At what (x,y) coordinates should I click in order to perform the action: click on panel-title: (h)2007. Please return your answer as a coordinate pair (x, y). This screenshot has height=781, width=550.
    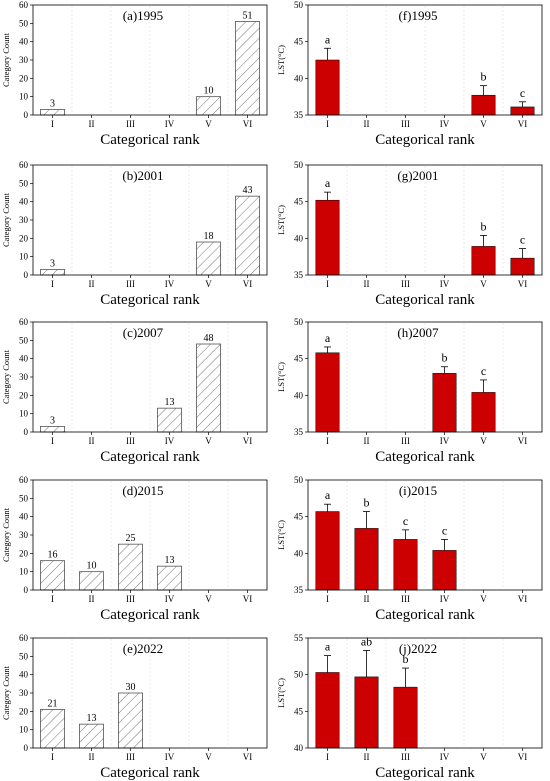
    Looking at the image, I should click on (418, 332).